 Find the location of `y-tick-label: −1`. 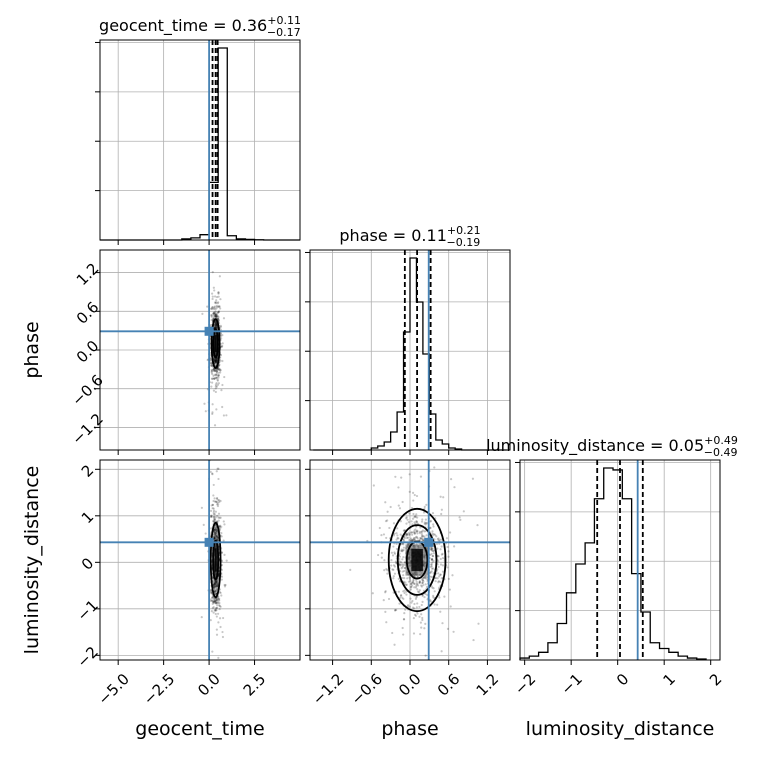

y-tick-label: −1 is located at coordinates (87, 610).